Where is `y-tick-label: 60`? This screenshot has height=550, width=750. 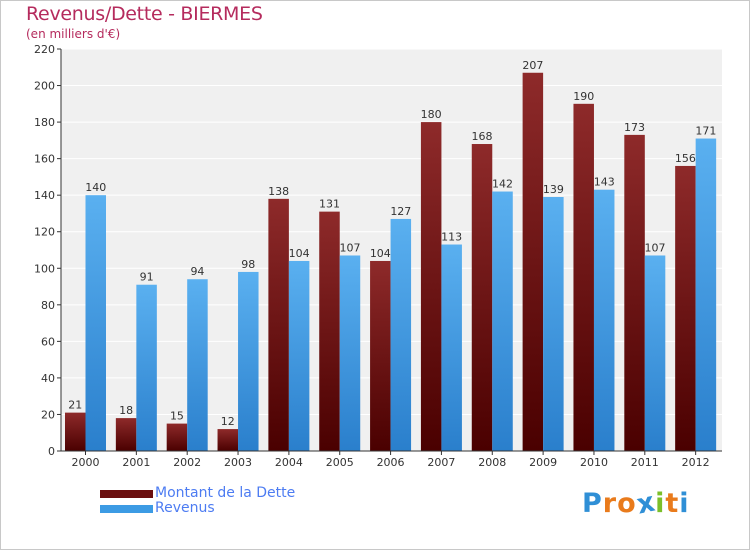
y-tick-label: 60 is located at coordinates (48, 341).